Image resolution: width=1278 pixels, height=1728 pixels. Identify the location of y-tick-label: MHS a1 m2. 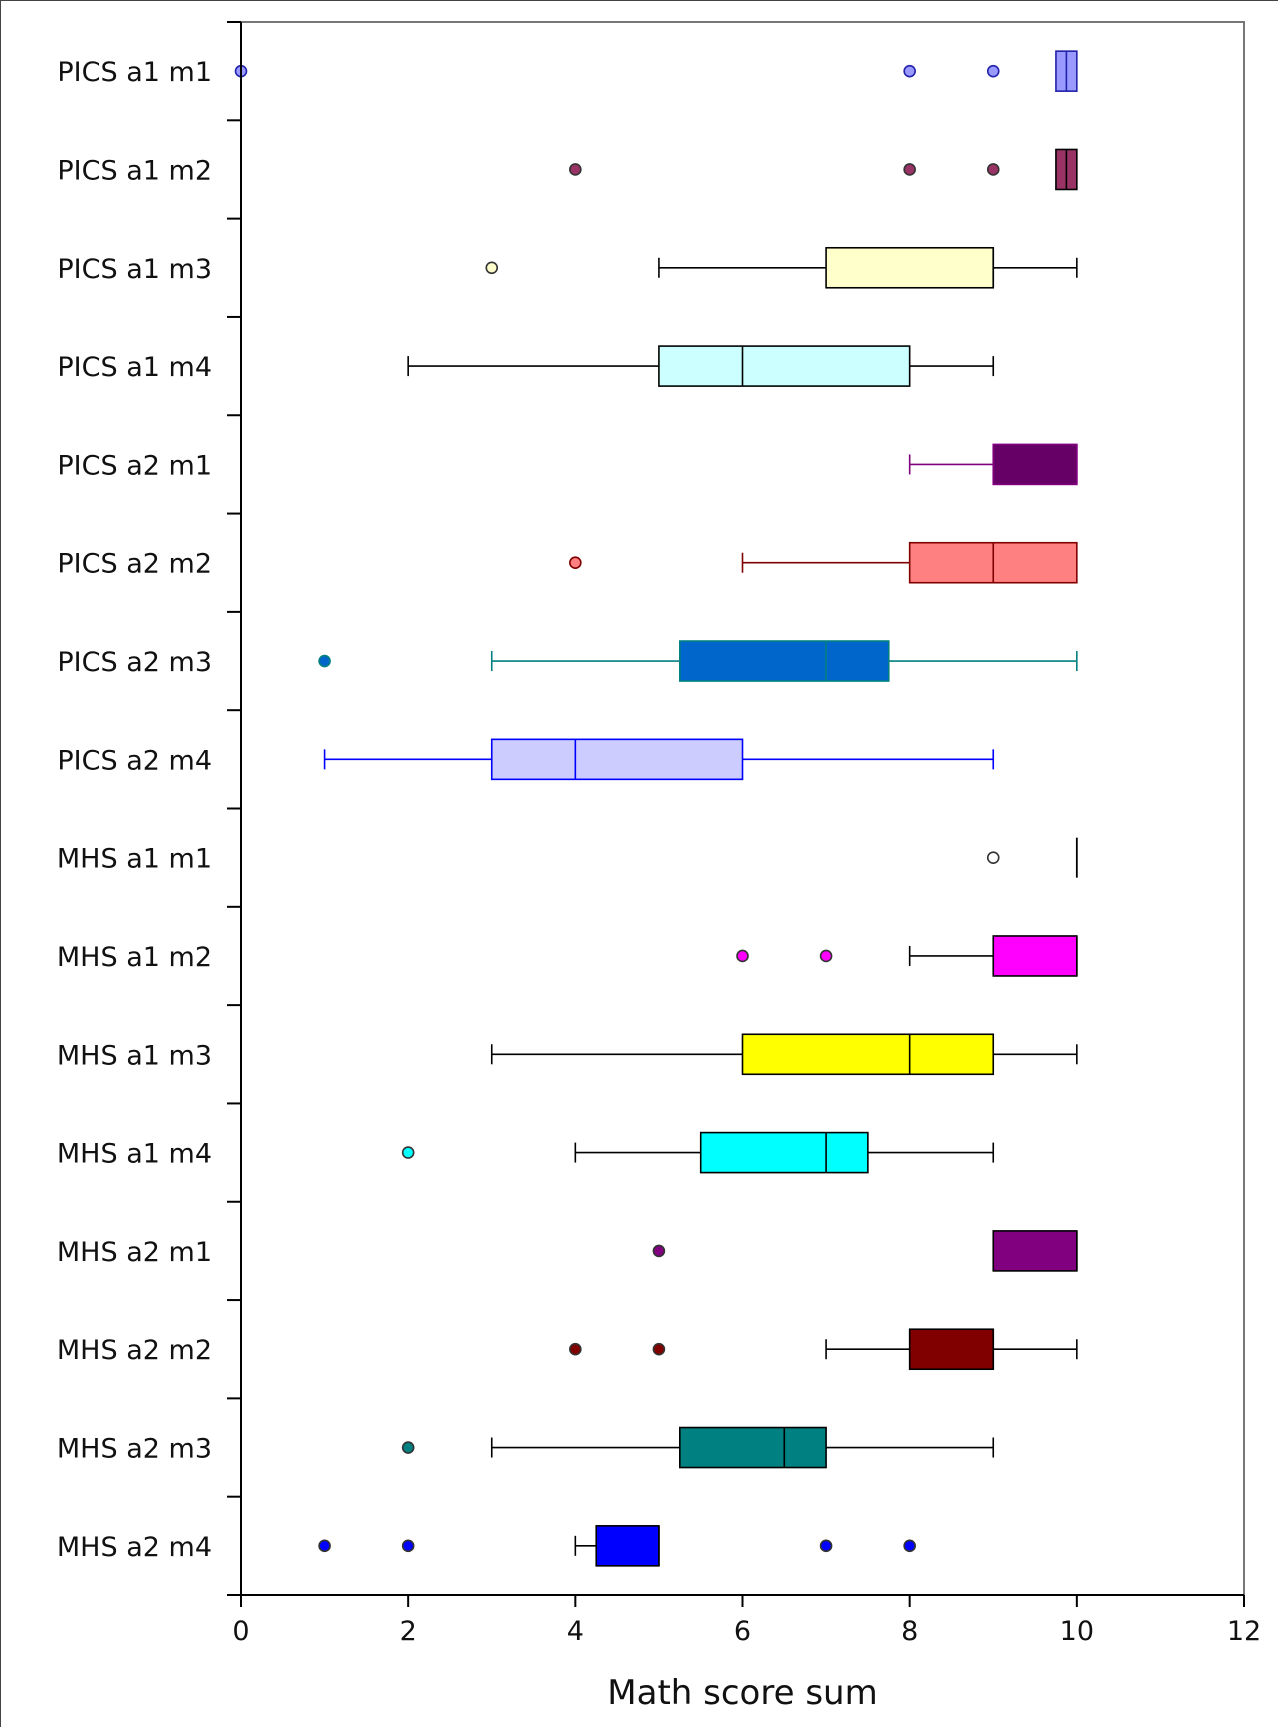
(134, 957).